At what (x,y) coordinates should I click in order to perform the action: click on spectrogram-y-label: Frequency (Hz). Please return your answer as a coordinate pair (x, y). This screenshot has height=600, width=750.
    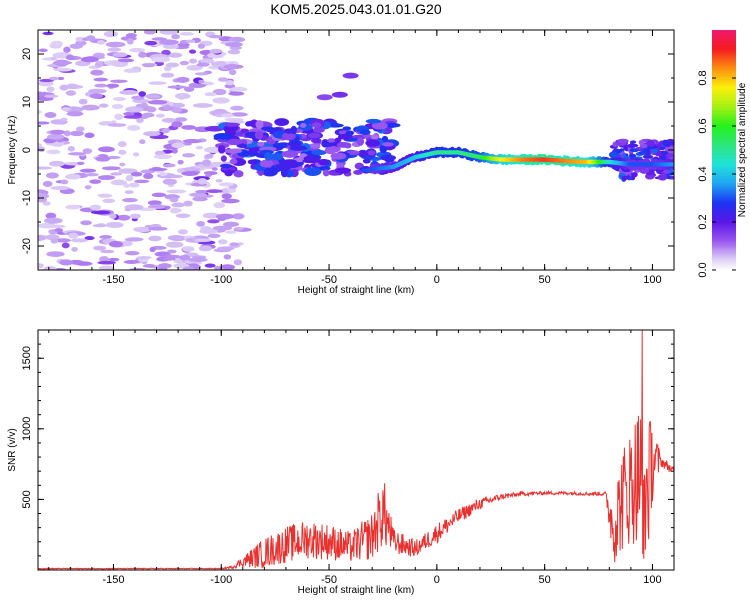
    Looking at the image, I should click on (12, 150).